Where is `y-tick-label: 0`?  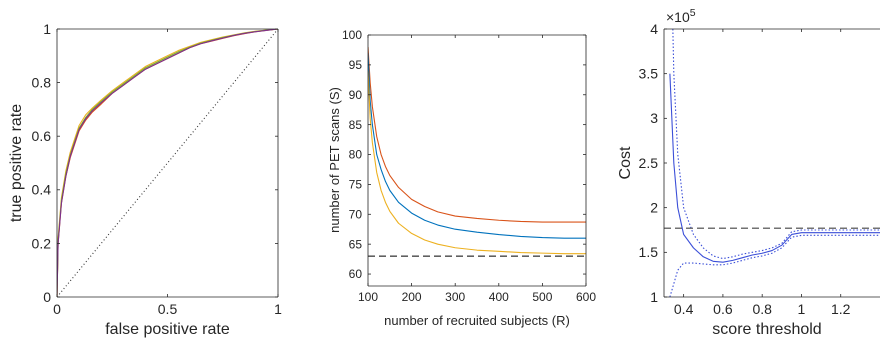 y-tick-label: 0 is located at coordinates (47, 297).